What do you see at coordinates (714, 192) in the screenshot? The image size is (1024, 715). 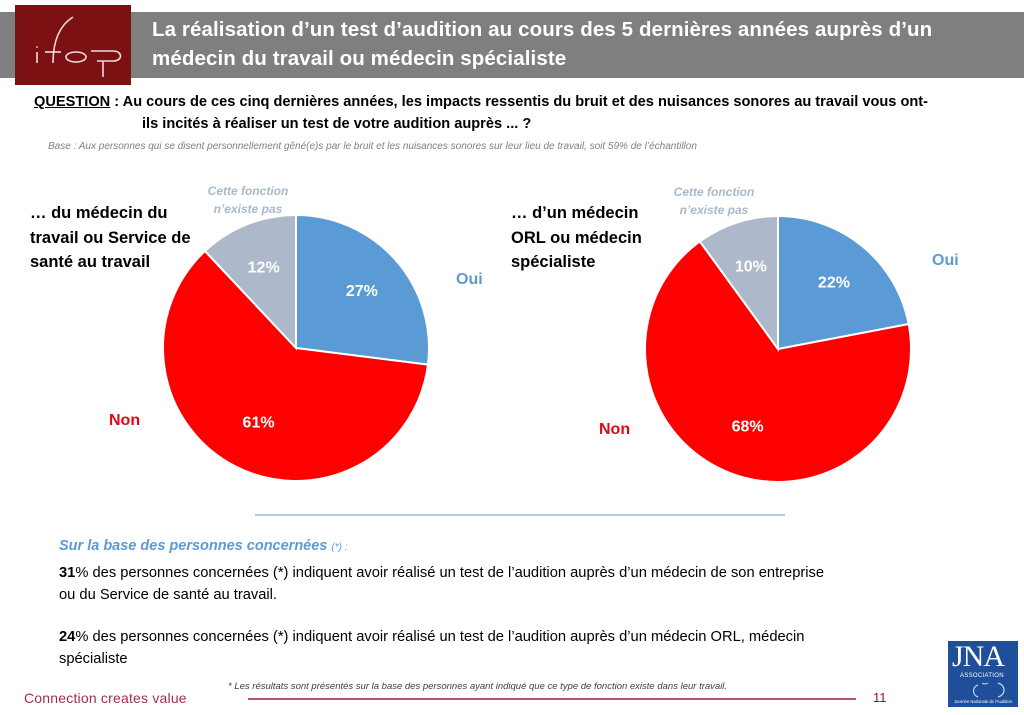 I see `pie2-na-label-line: Cette fonction` at bounding box center [714, 192].